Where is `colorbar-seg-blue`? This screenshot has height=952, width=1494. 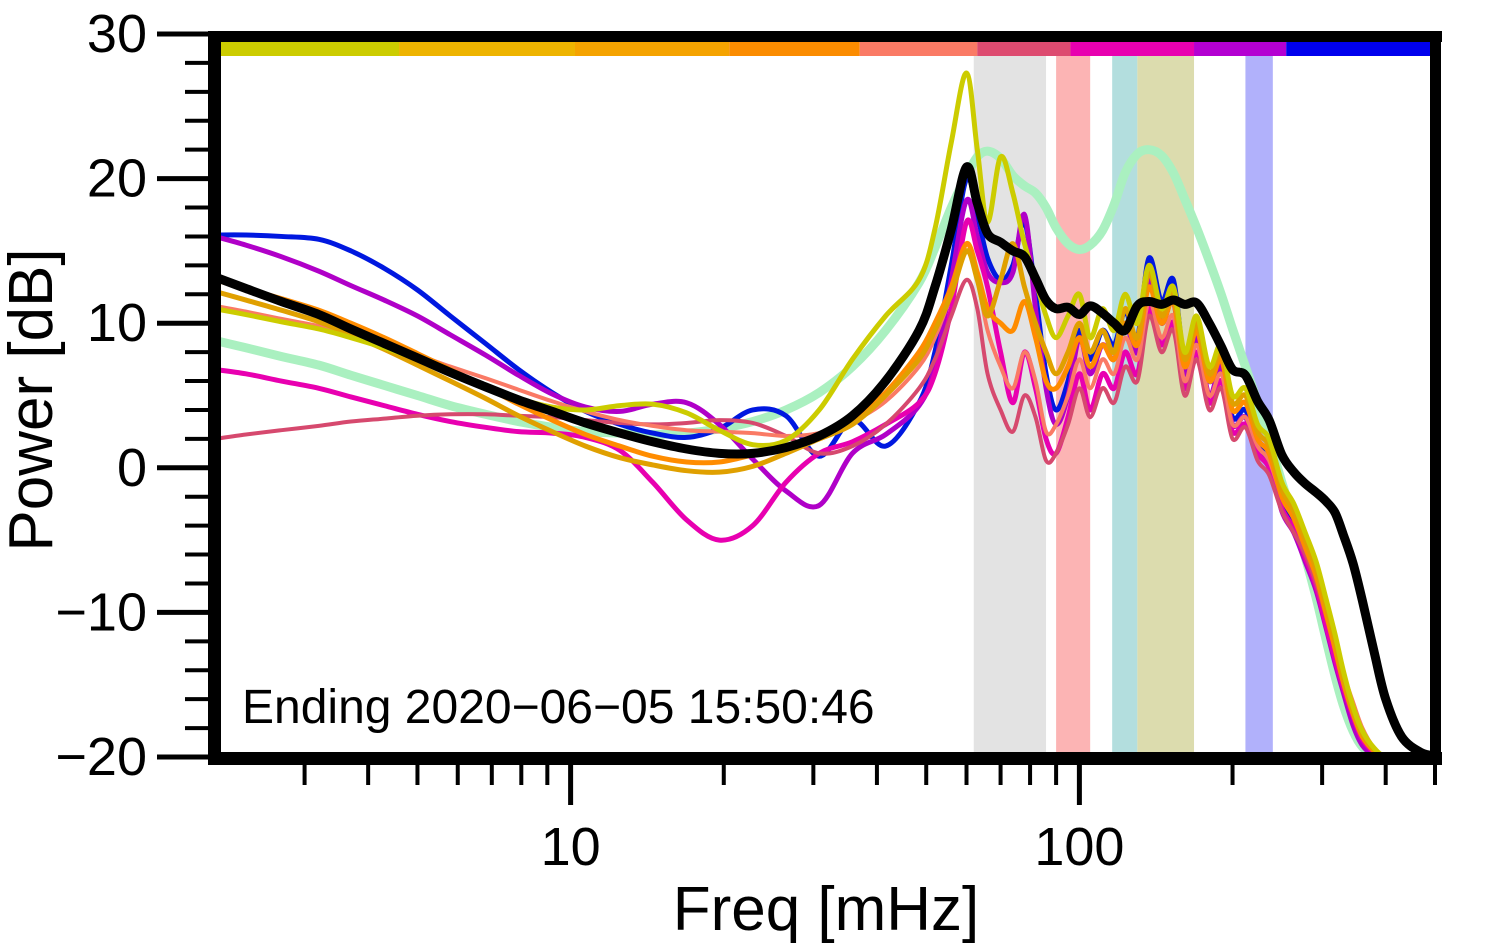
colorbar-seg-blue is located at coordinates (1360, 48).